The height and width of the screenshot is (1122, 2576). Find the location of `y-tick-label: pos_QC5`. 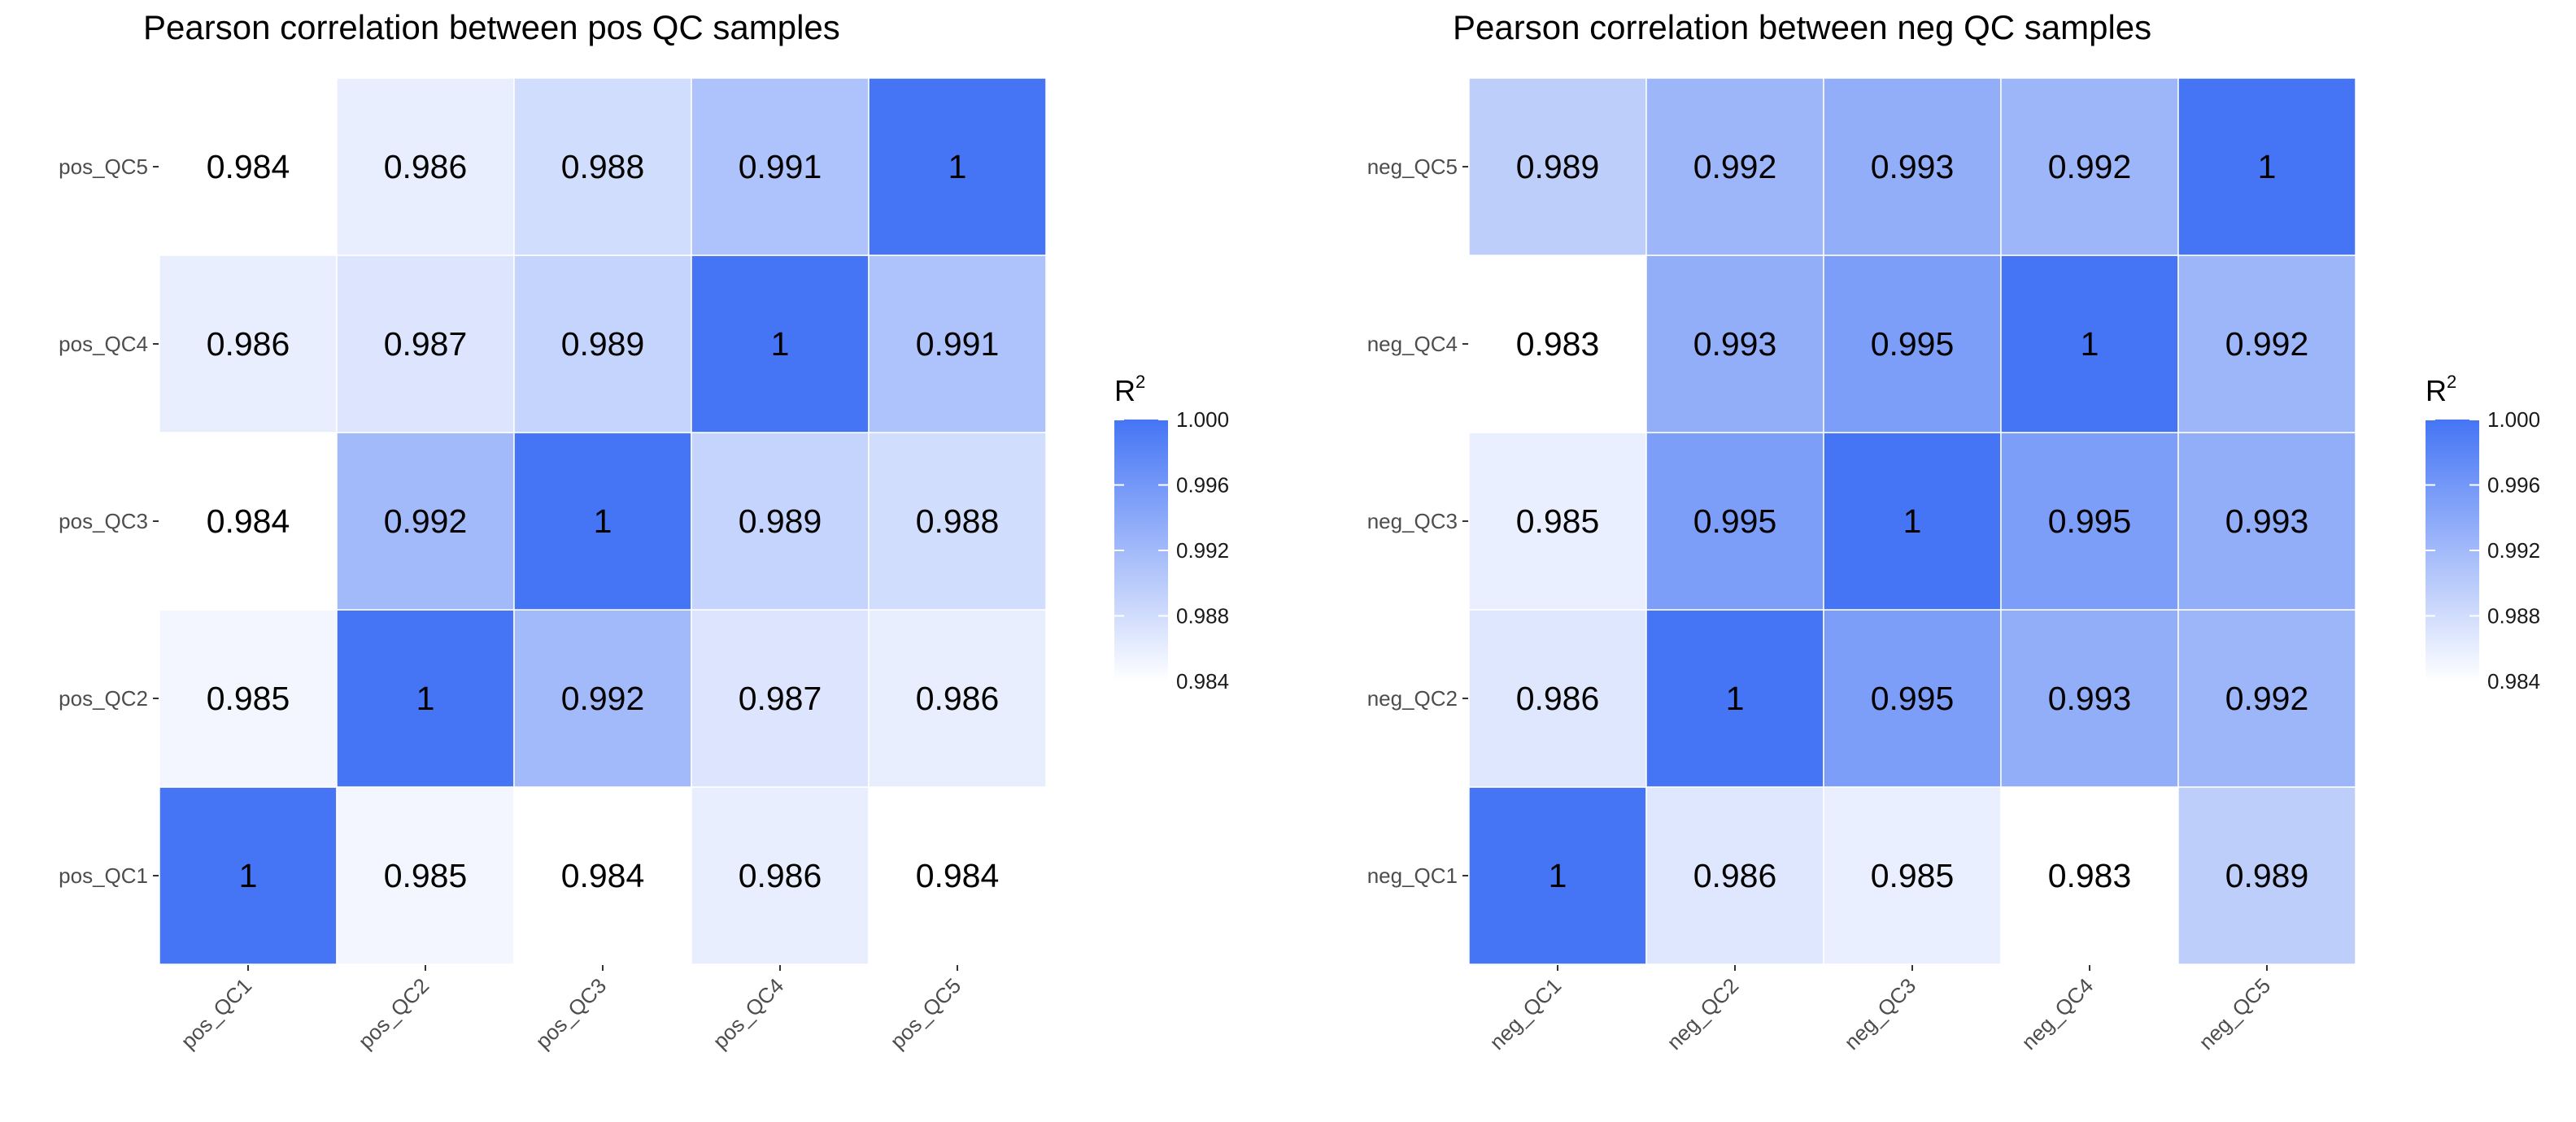

y-tick-label: pos_QC5 is located at coordinates (103, 166).